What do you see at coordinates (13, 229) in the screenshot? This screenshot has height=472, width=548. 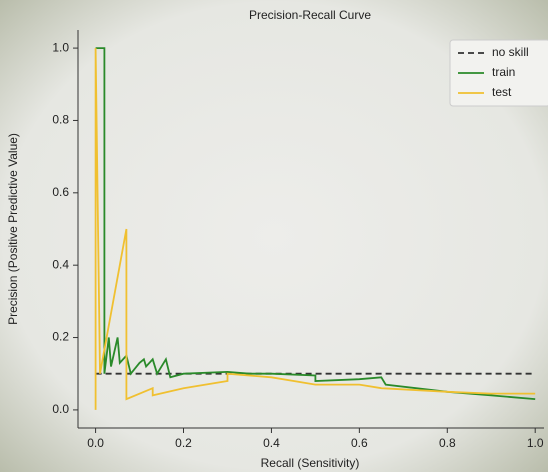 I see `y-axis-label: Precision (Positive Predictive Value)` at bounding box center [13, 229].